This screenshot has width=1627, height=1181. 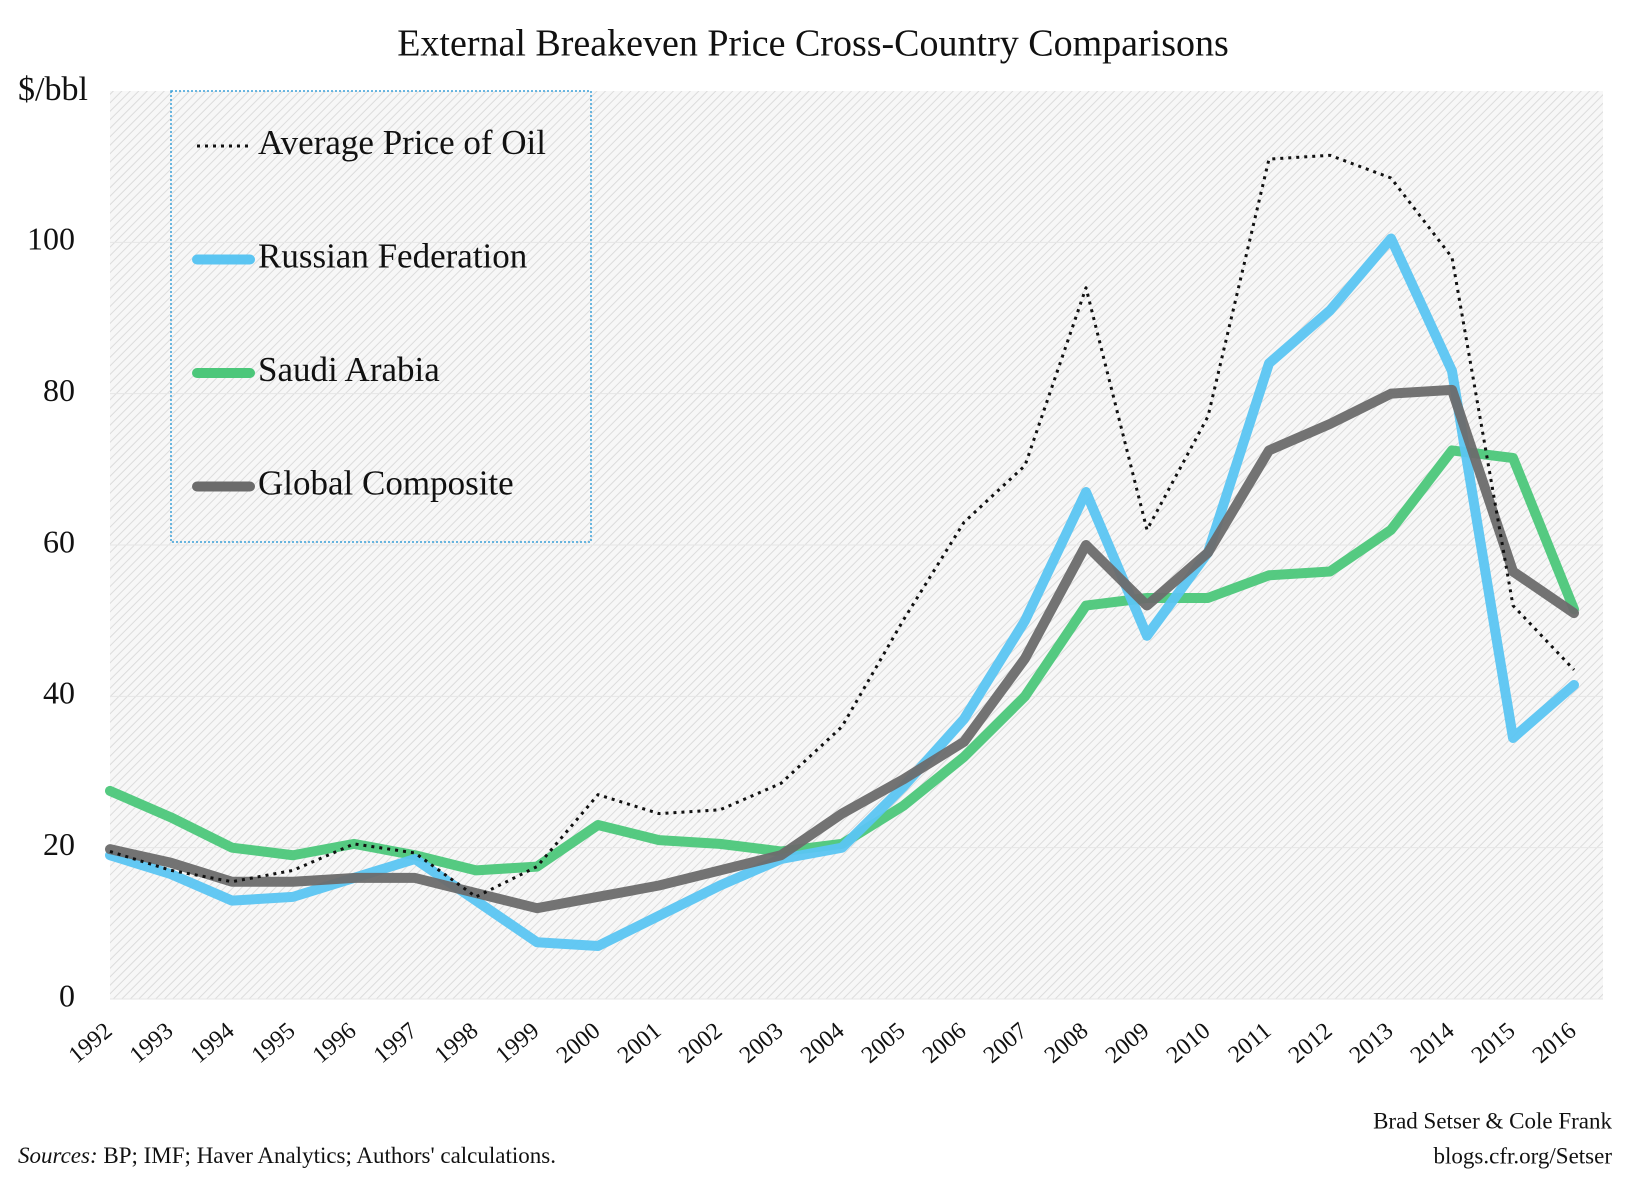 What do you see at coordinates (151, 1043) in the screenshot?
I see `x-tick-label: 1993` at bounding box center [151, 1043].